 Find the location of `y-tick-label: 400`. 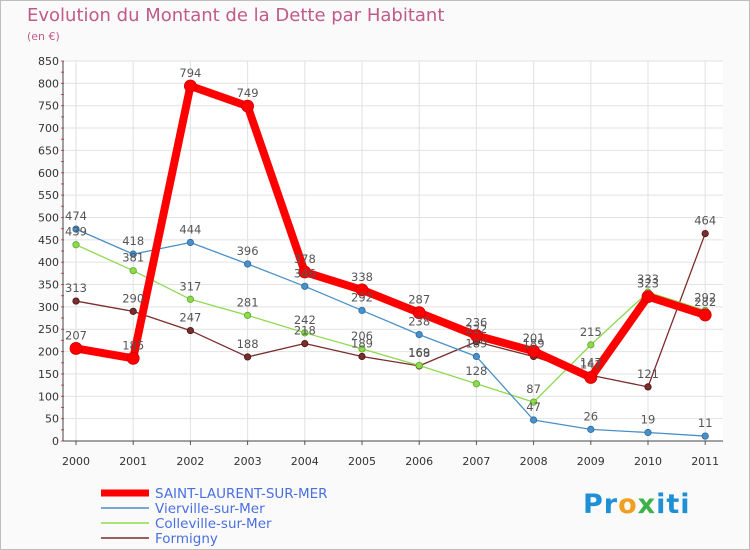

y-tick-label: 400 is located at coordinates (48, 262).